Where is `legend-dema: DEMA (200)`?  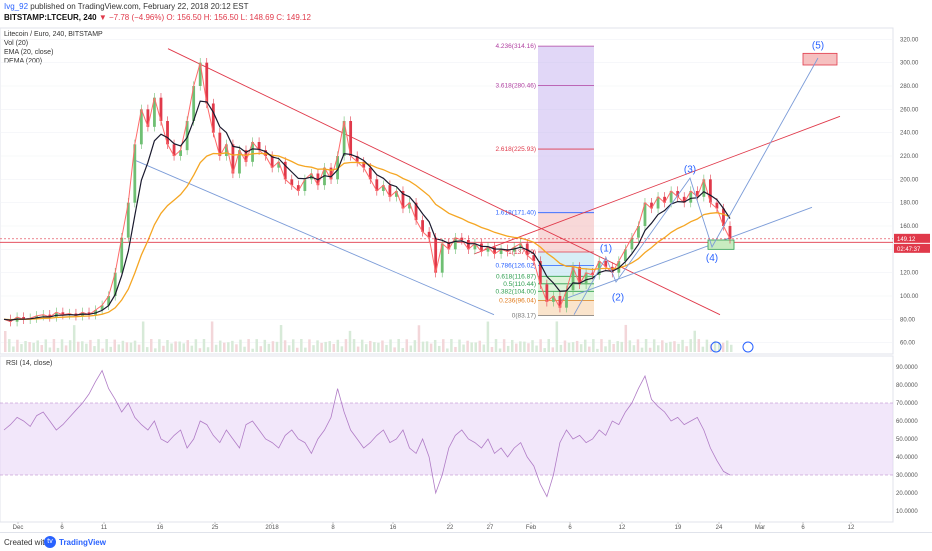
legend-dema: DEMA (200) is located at coordinates (23, 61).